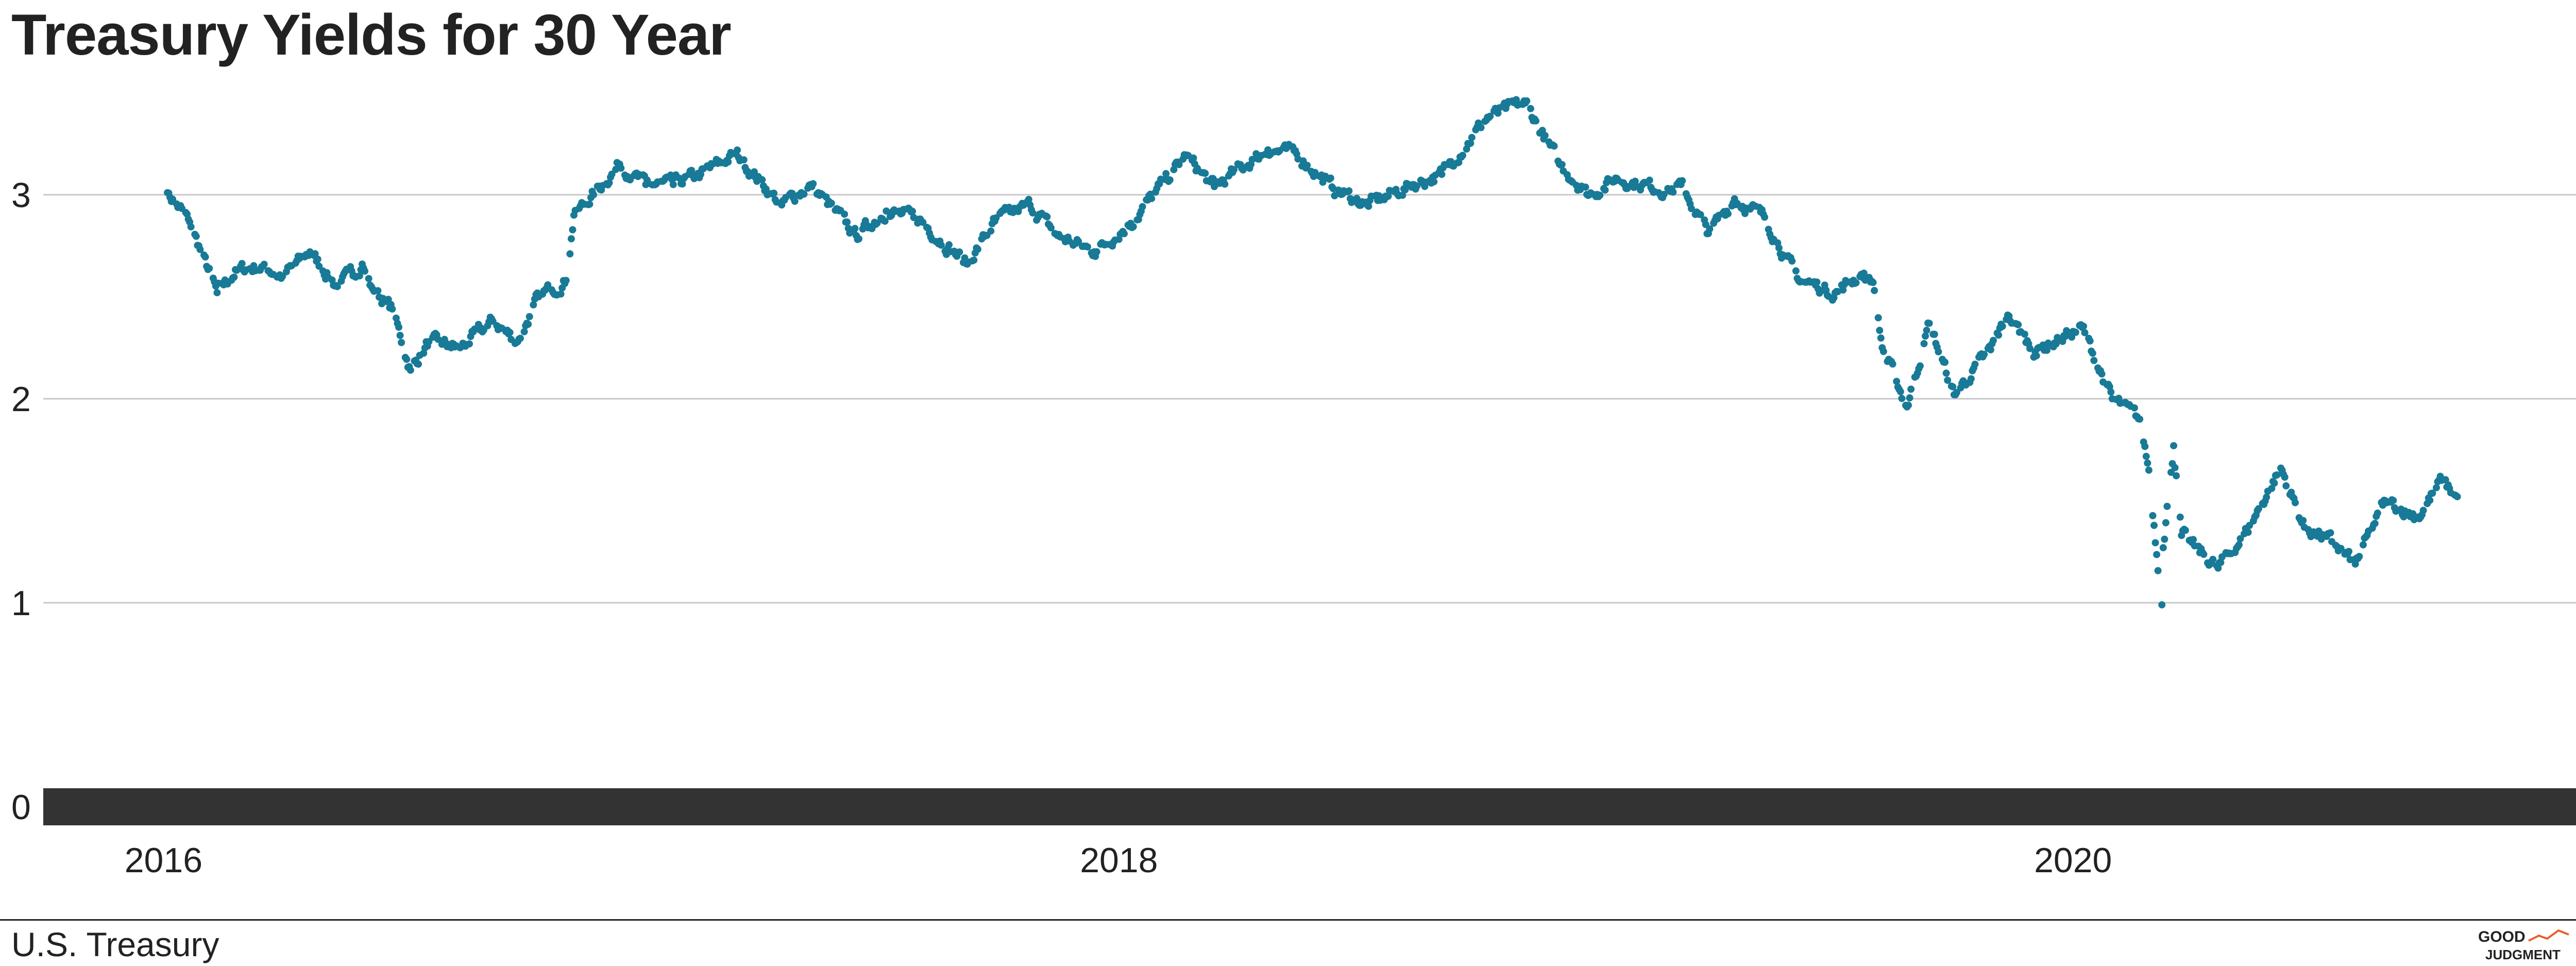 This screenshot has width=2576, height=966. Describe the element at coordinates (371, 35) in the screenshot. I see `chart-title: Treasury Yields for 30 Year` at that location.